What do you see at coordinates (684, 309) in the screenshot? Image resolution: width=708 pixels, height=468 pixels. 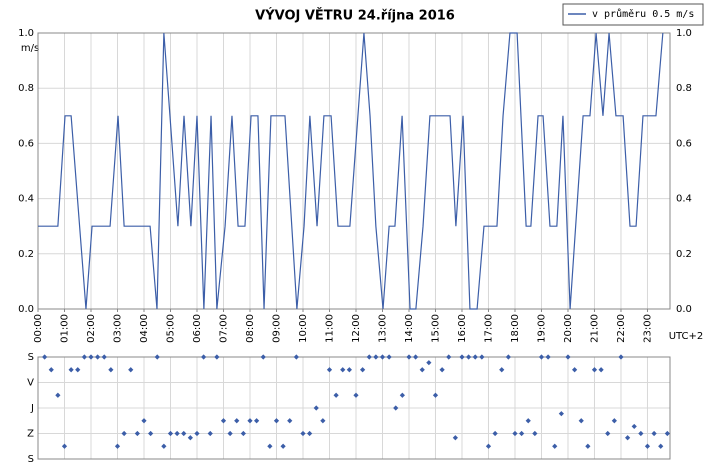 I see `y2-tick-label: 0.0` at bounding box center [684, 309].